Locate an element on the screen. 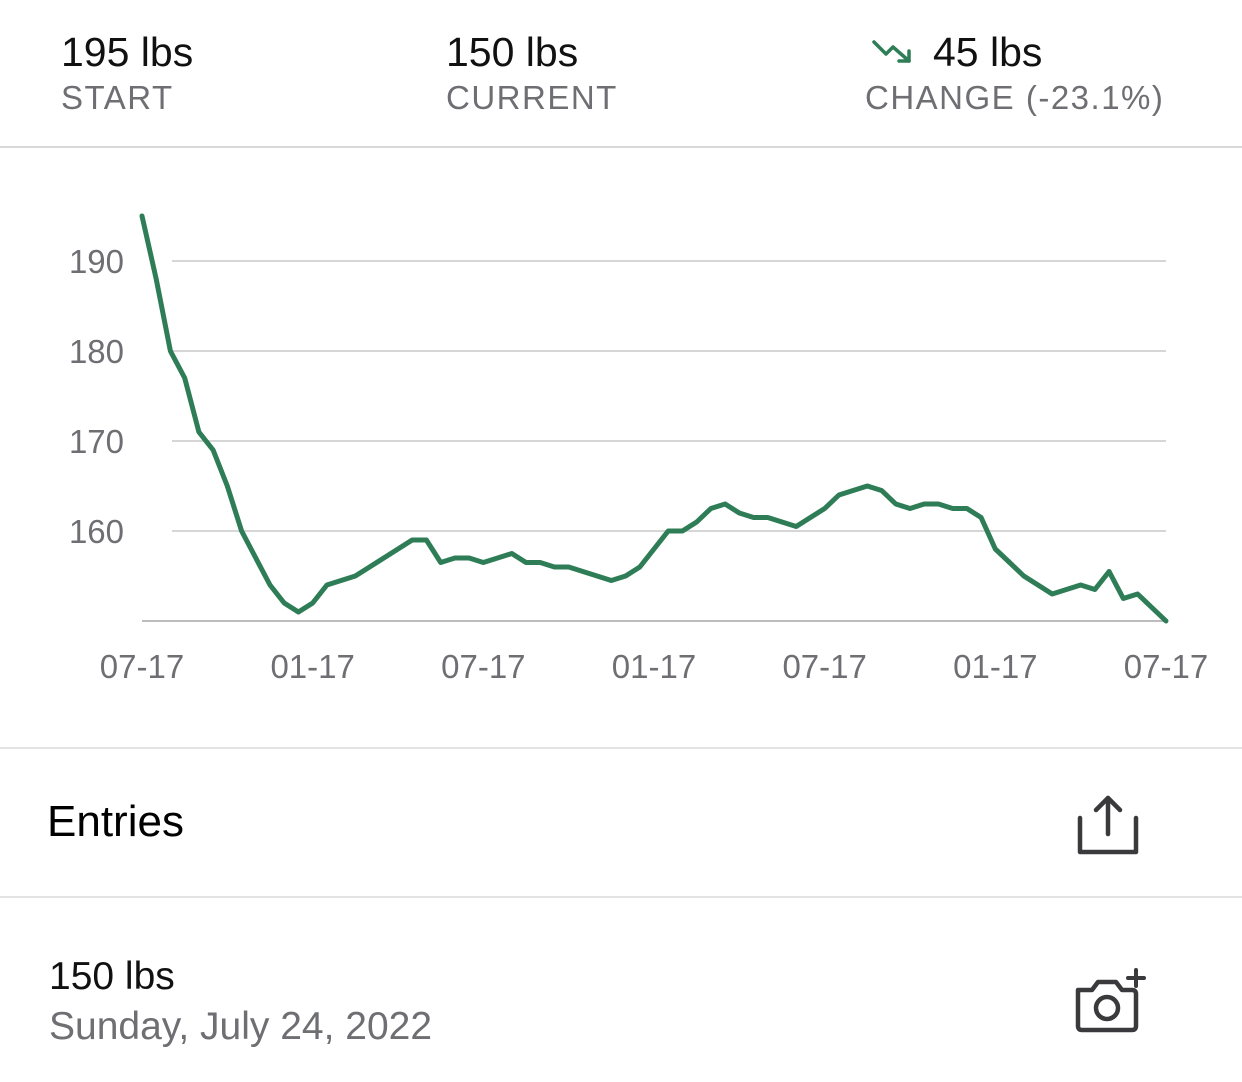 Image resolution: width=1242 pixels, height=1082 pixels. stat-change: 45 lbs CHANGE (-23.1%) is located at coordinates (1014, 73).